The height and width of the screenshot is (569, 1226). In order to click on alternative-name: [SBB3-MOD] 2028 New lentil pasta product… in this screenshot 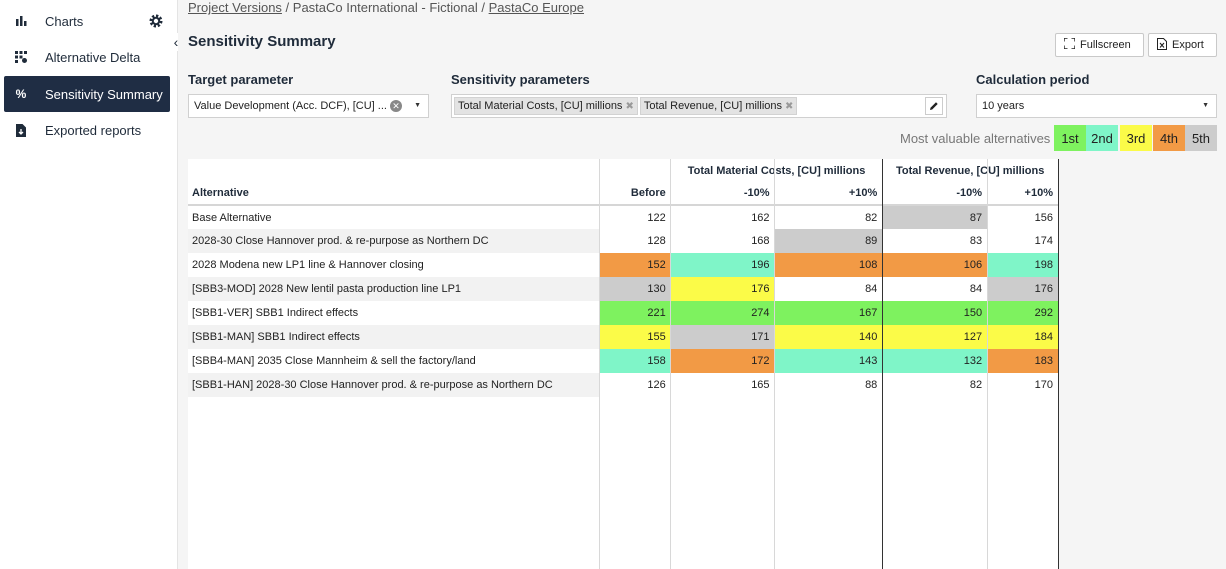, I will do `click(394, 289)`.